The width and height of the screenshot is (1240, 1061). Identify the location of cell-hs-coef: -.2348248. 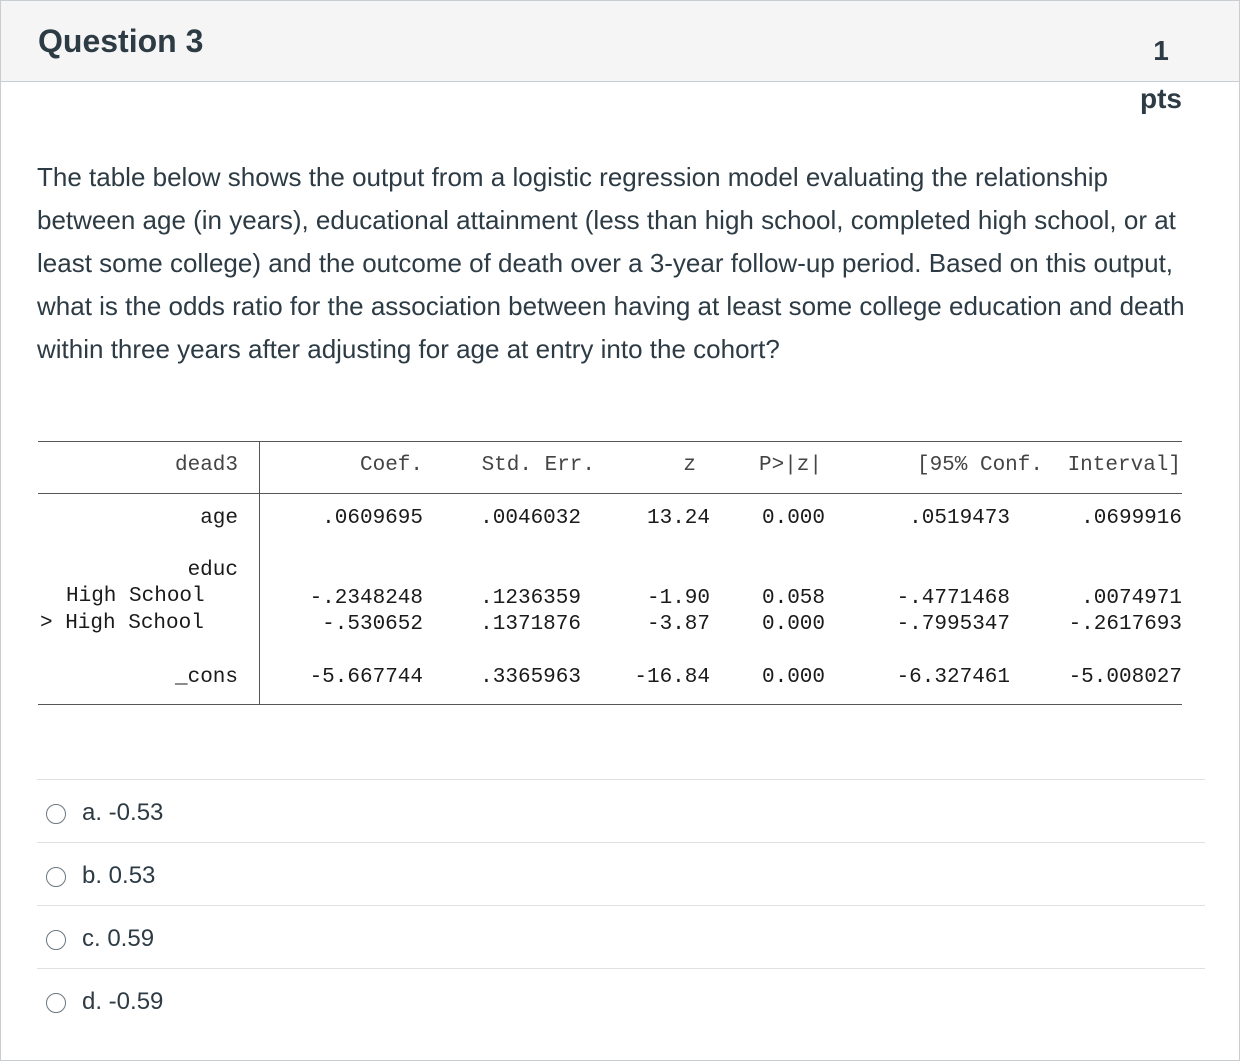
(366, 598).